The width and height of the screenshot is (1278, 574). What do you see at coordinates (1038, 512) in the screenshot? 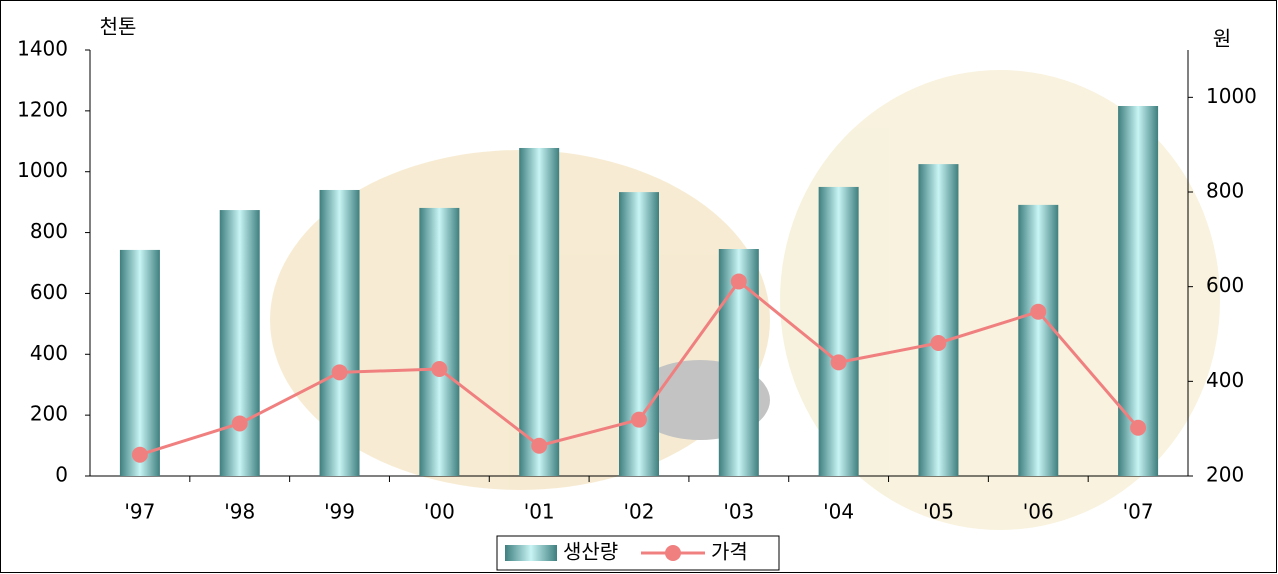
I see `x-tick-label: '06` at bounding box center [1038, 512].